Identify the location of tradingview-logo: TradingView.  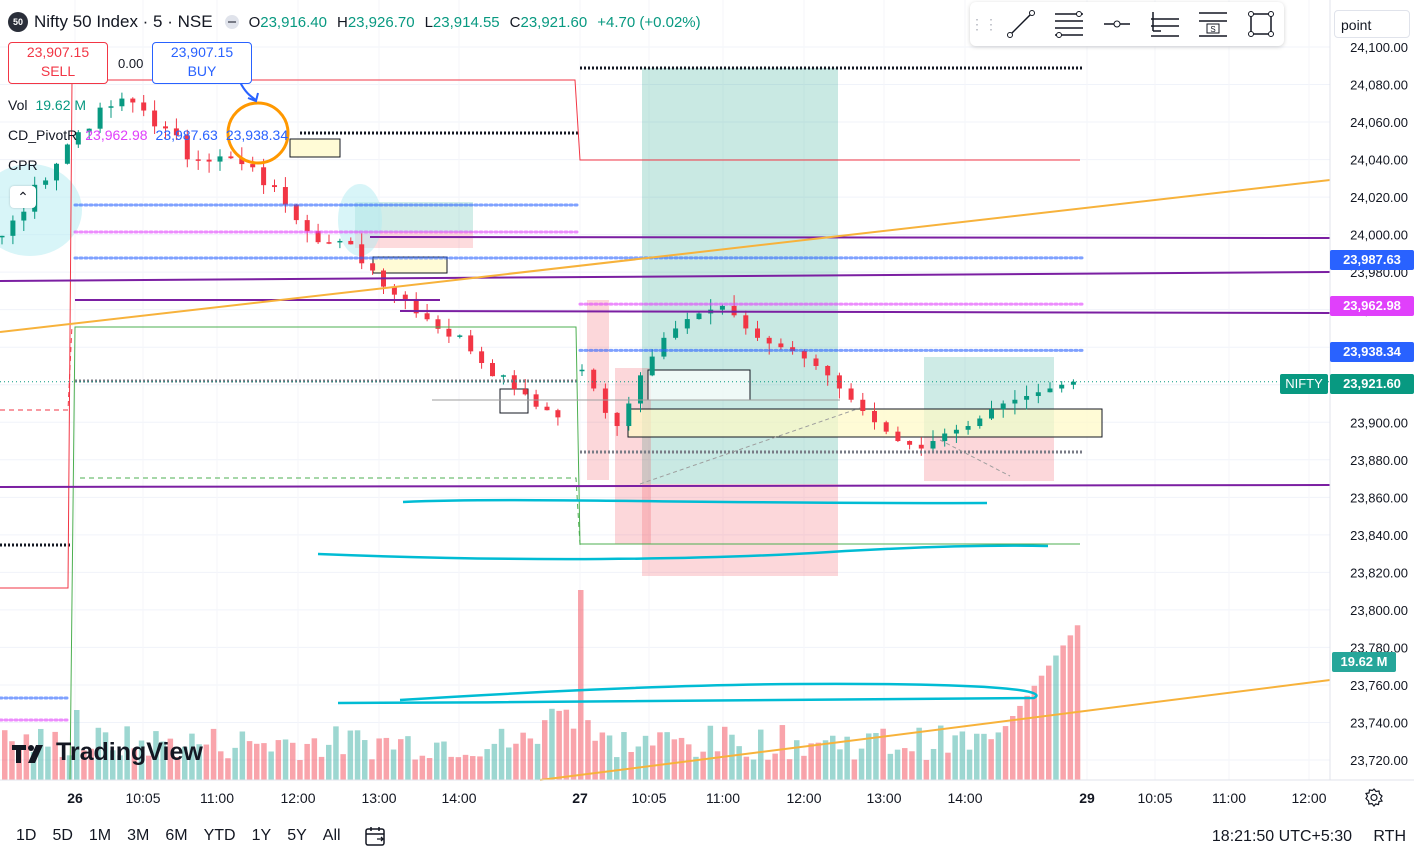
(106, 752).